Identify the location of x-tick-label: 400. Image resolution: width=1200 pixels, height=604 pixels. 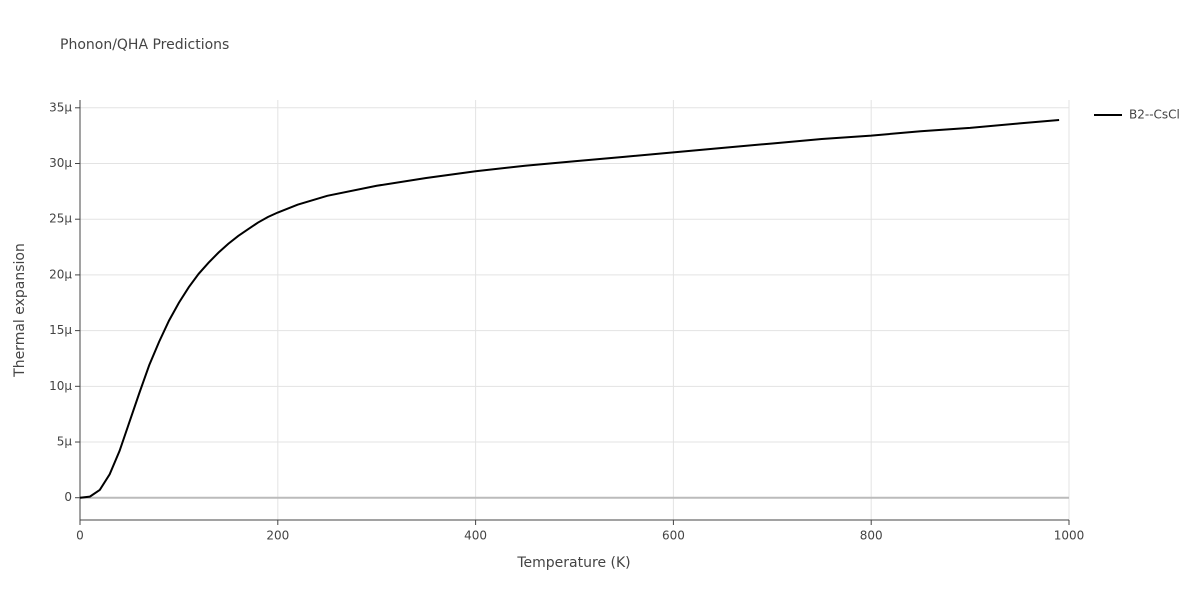
(475, 536).